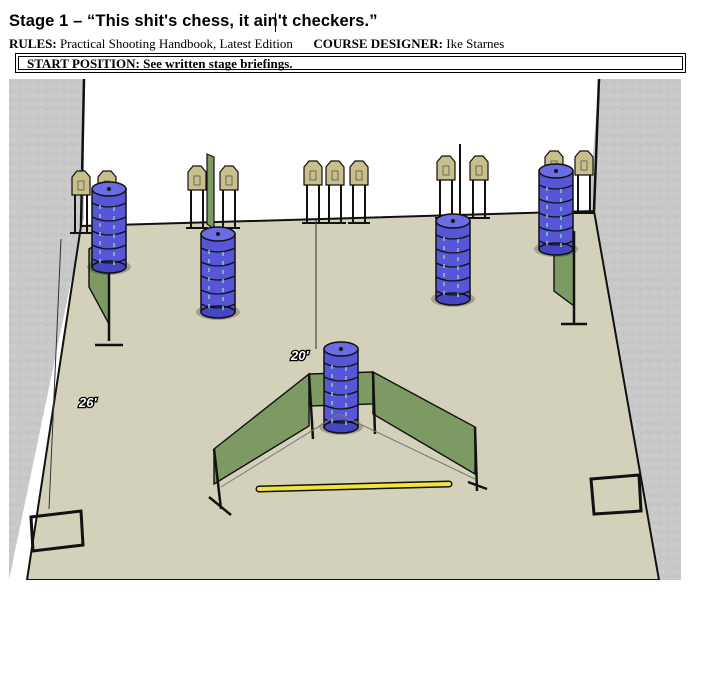 The width and height of the screenshot is (702, 686). What do you see at coordinates (275, 22) in the screenshot?
I see `text-cursor` at bounding box center [275, 22].